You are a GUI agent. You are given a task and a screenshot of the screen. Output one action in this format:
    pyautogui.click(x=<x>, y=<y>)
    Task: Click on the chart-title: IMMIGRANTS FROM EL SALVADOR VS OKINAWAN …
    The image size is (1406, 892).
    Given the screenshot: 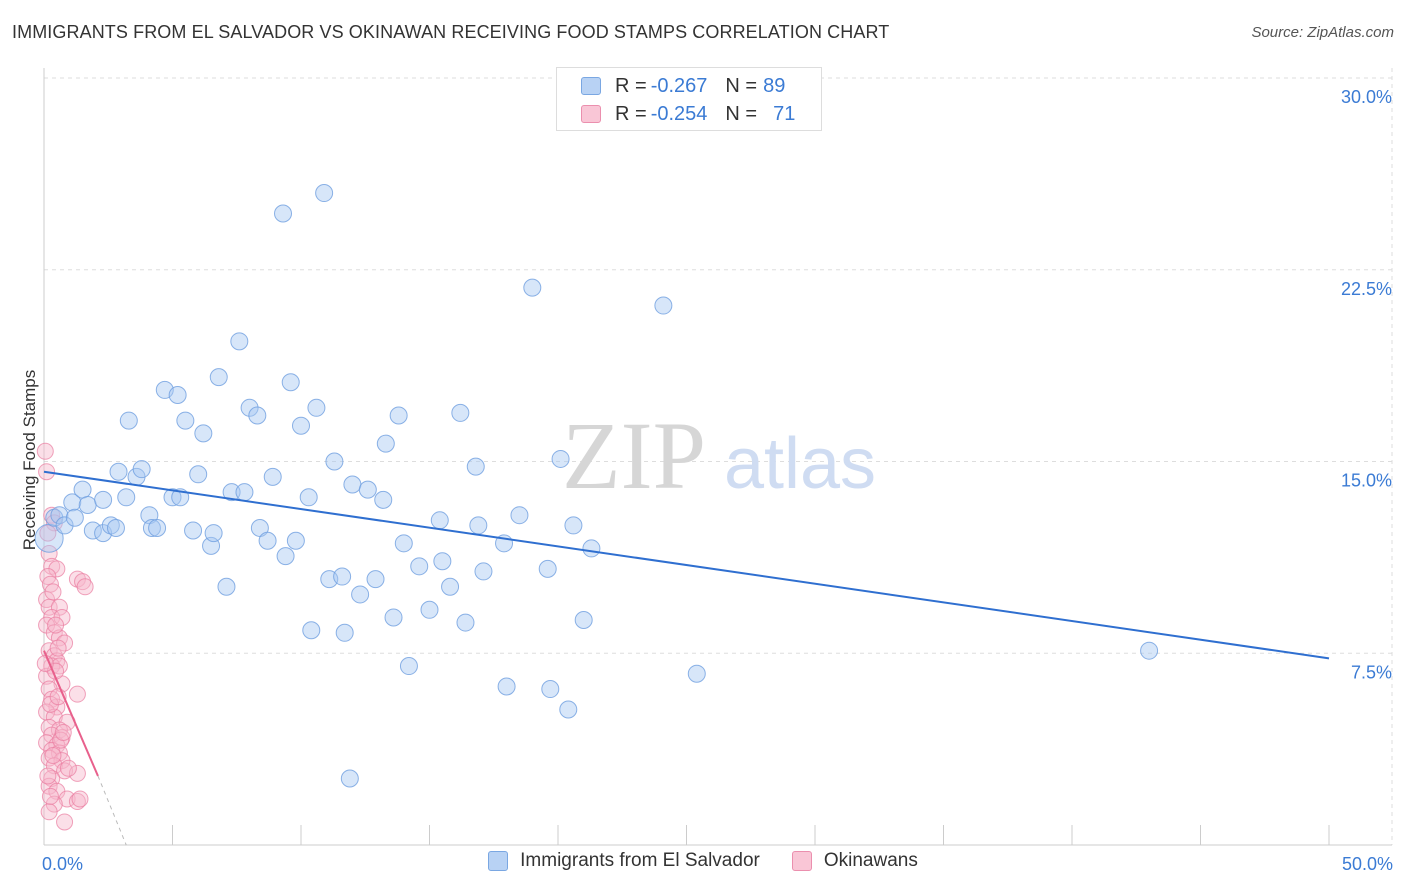 What is the action you would take?
    pyautogui.click(x=451, y=32)
    